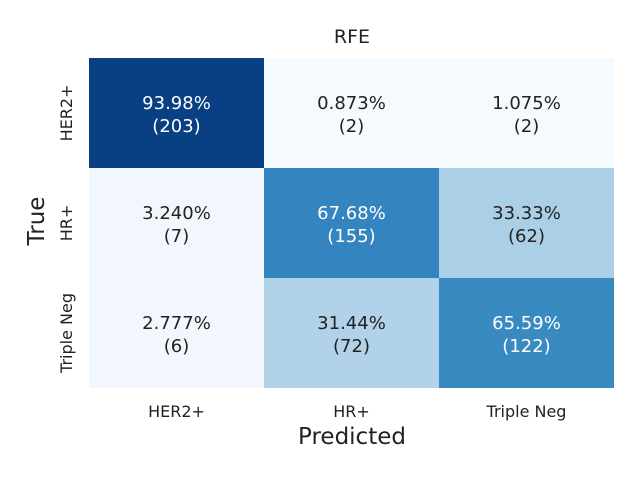 The height and width of the screenshot is (480, 640). Describe the element at coordinates (66, 333) in the screenshot. I see `y-tick-label-2: Triple Neg` at that location.